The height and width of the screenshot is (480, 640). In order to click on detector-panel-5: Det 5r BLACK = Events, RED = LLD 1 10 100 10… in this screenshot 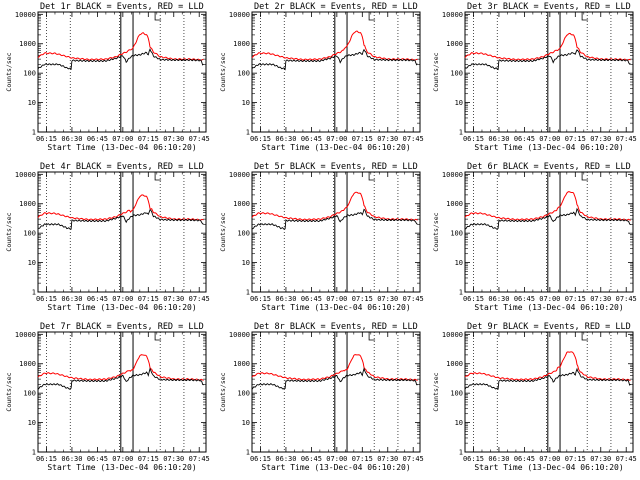, I will do `click(321, 237)`.